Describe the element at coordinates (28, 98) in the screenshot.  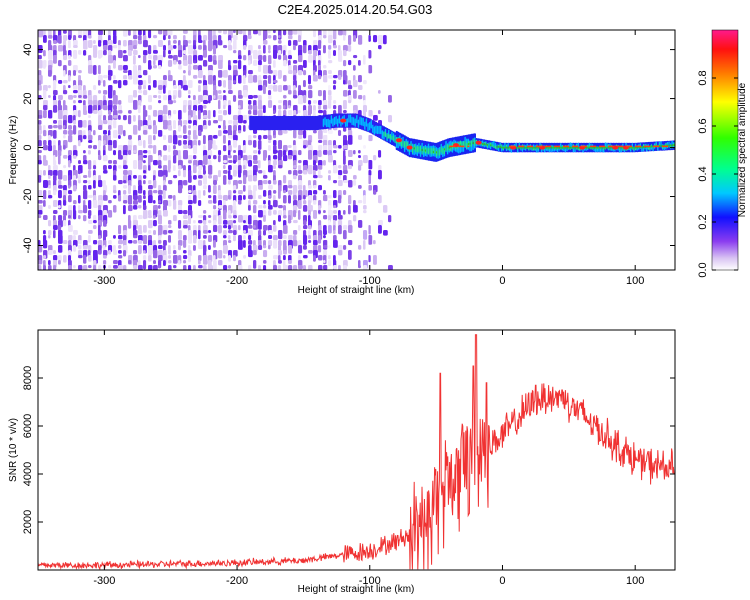
I see `y-tick-label: 20` at that location.